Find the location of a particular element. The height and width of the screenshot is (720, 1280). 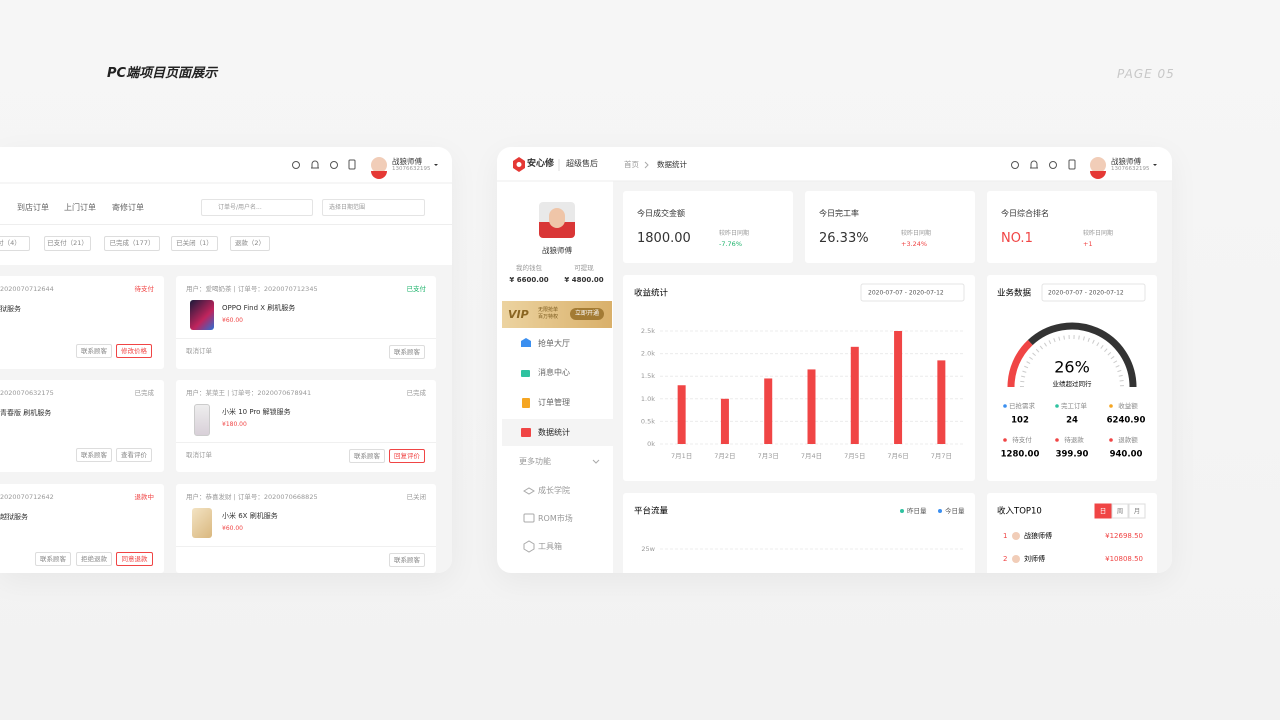

order-status: 待支付 is located at coordinates (144, 289).